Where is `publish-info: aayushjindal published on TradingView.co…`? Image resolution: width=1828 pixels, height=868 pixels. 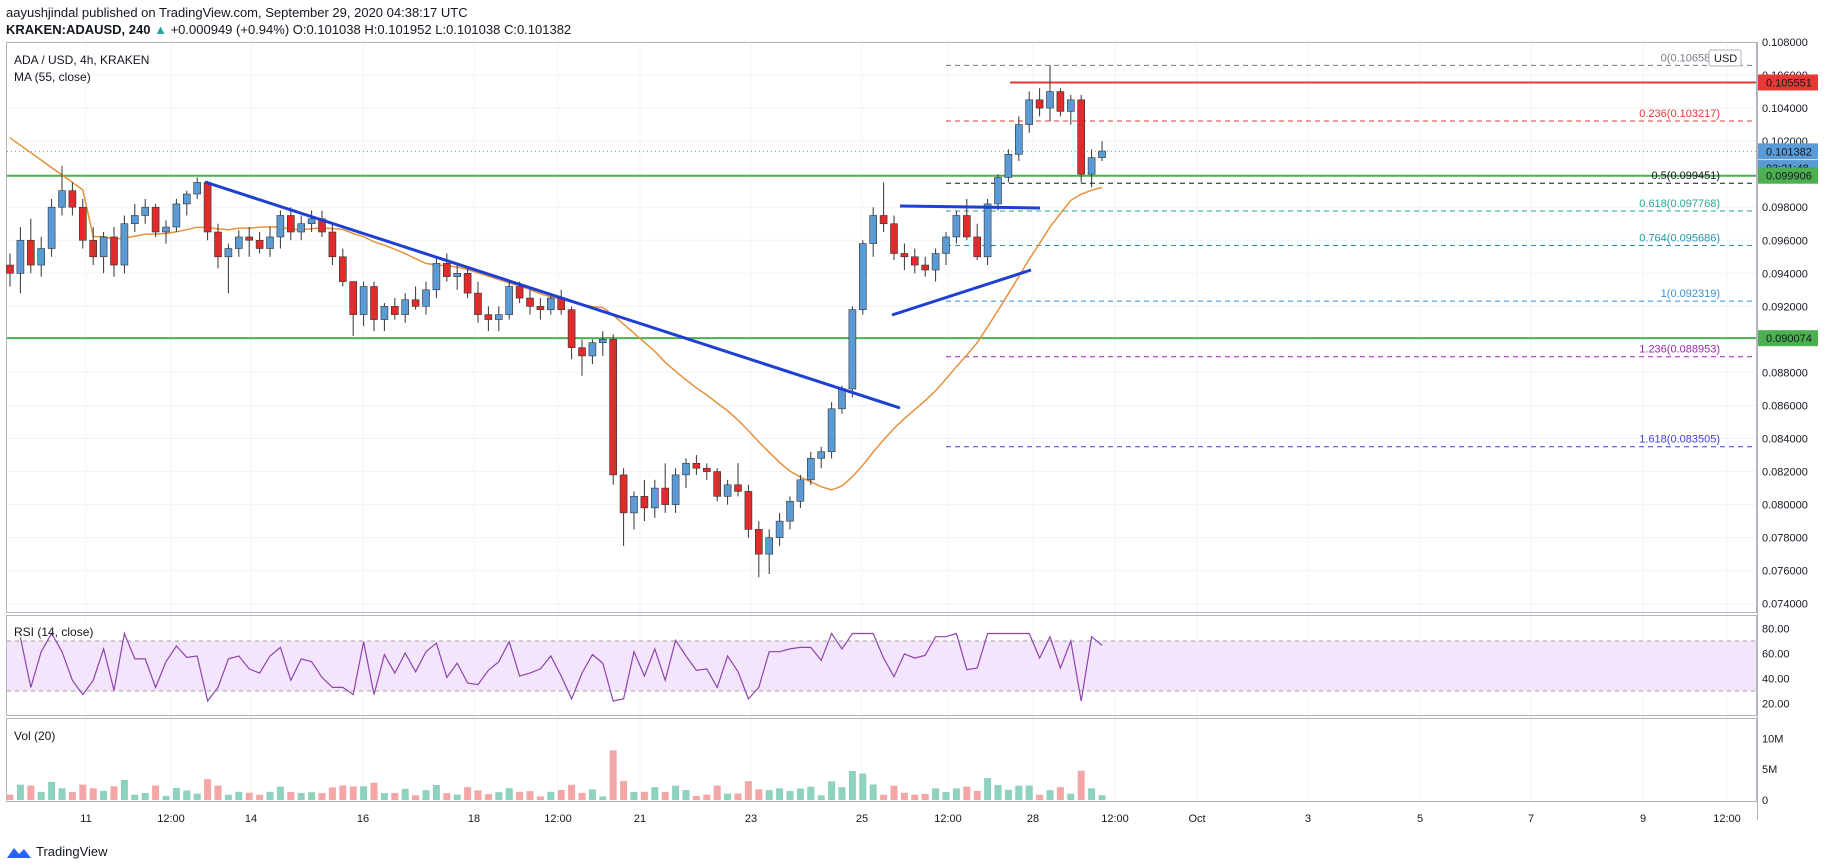
publish-info: aayushjindal published on TradingView.co… is located at coordinates (237, 12).